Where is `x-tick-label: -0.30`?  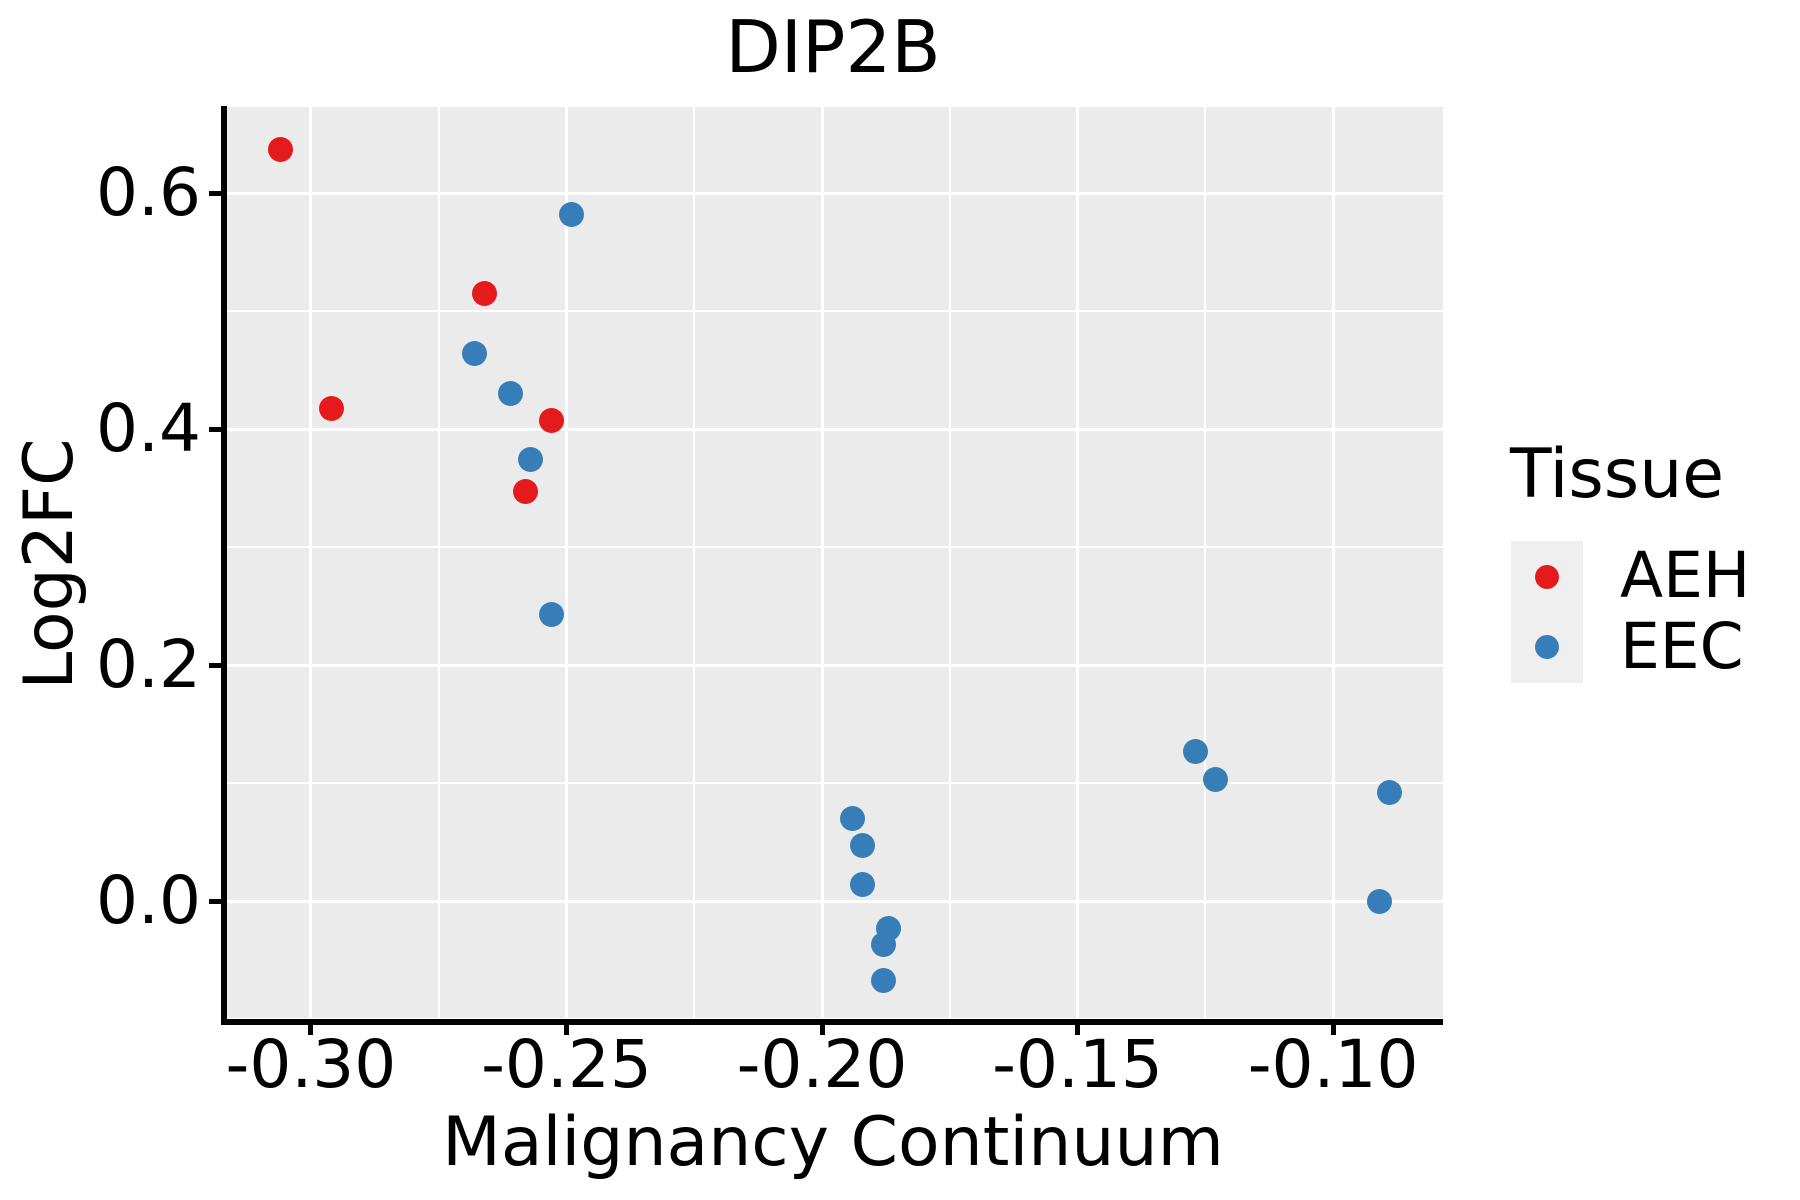 x-tick-label: -0.30 is located at coordinates (311, 1064).